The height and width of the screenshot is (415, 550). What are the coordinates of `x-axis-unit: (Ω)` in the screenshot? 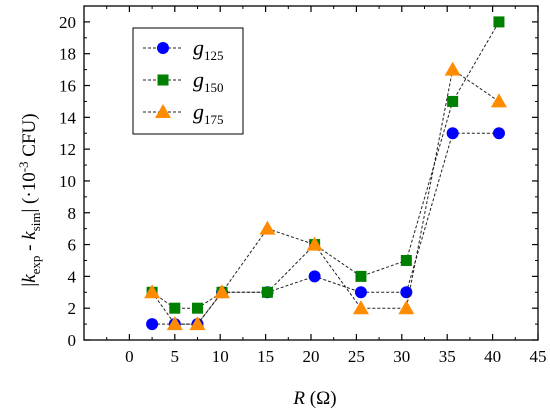 It's located at (321, 398).